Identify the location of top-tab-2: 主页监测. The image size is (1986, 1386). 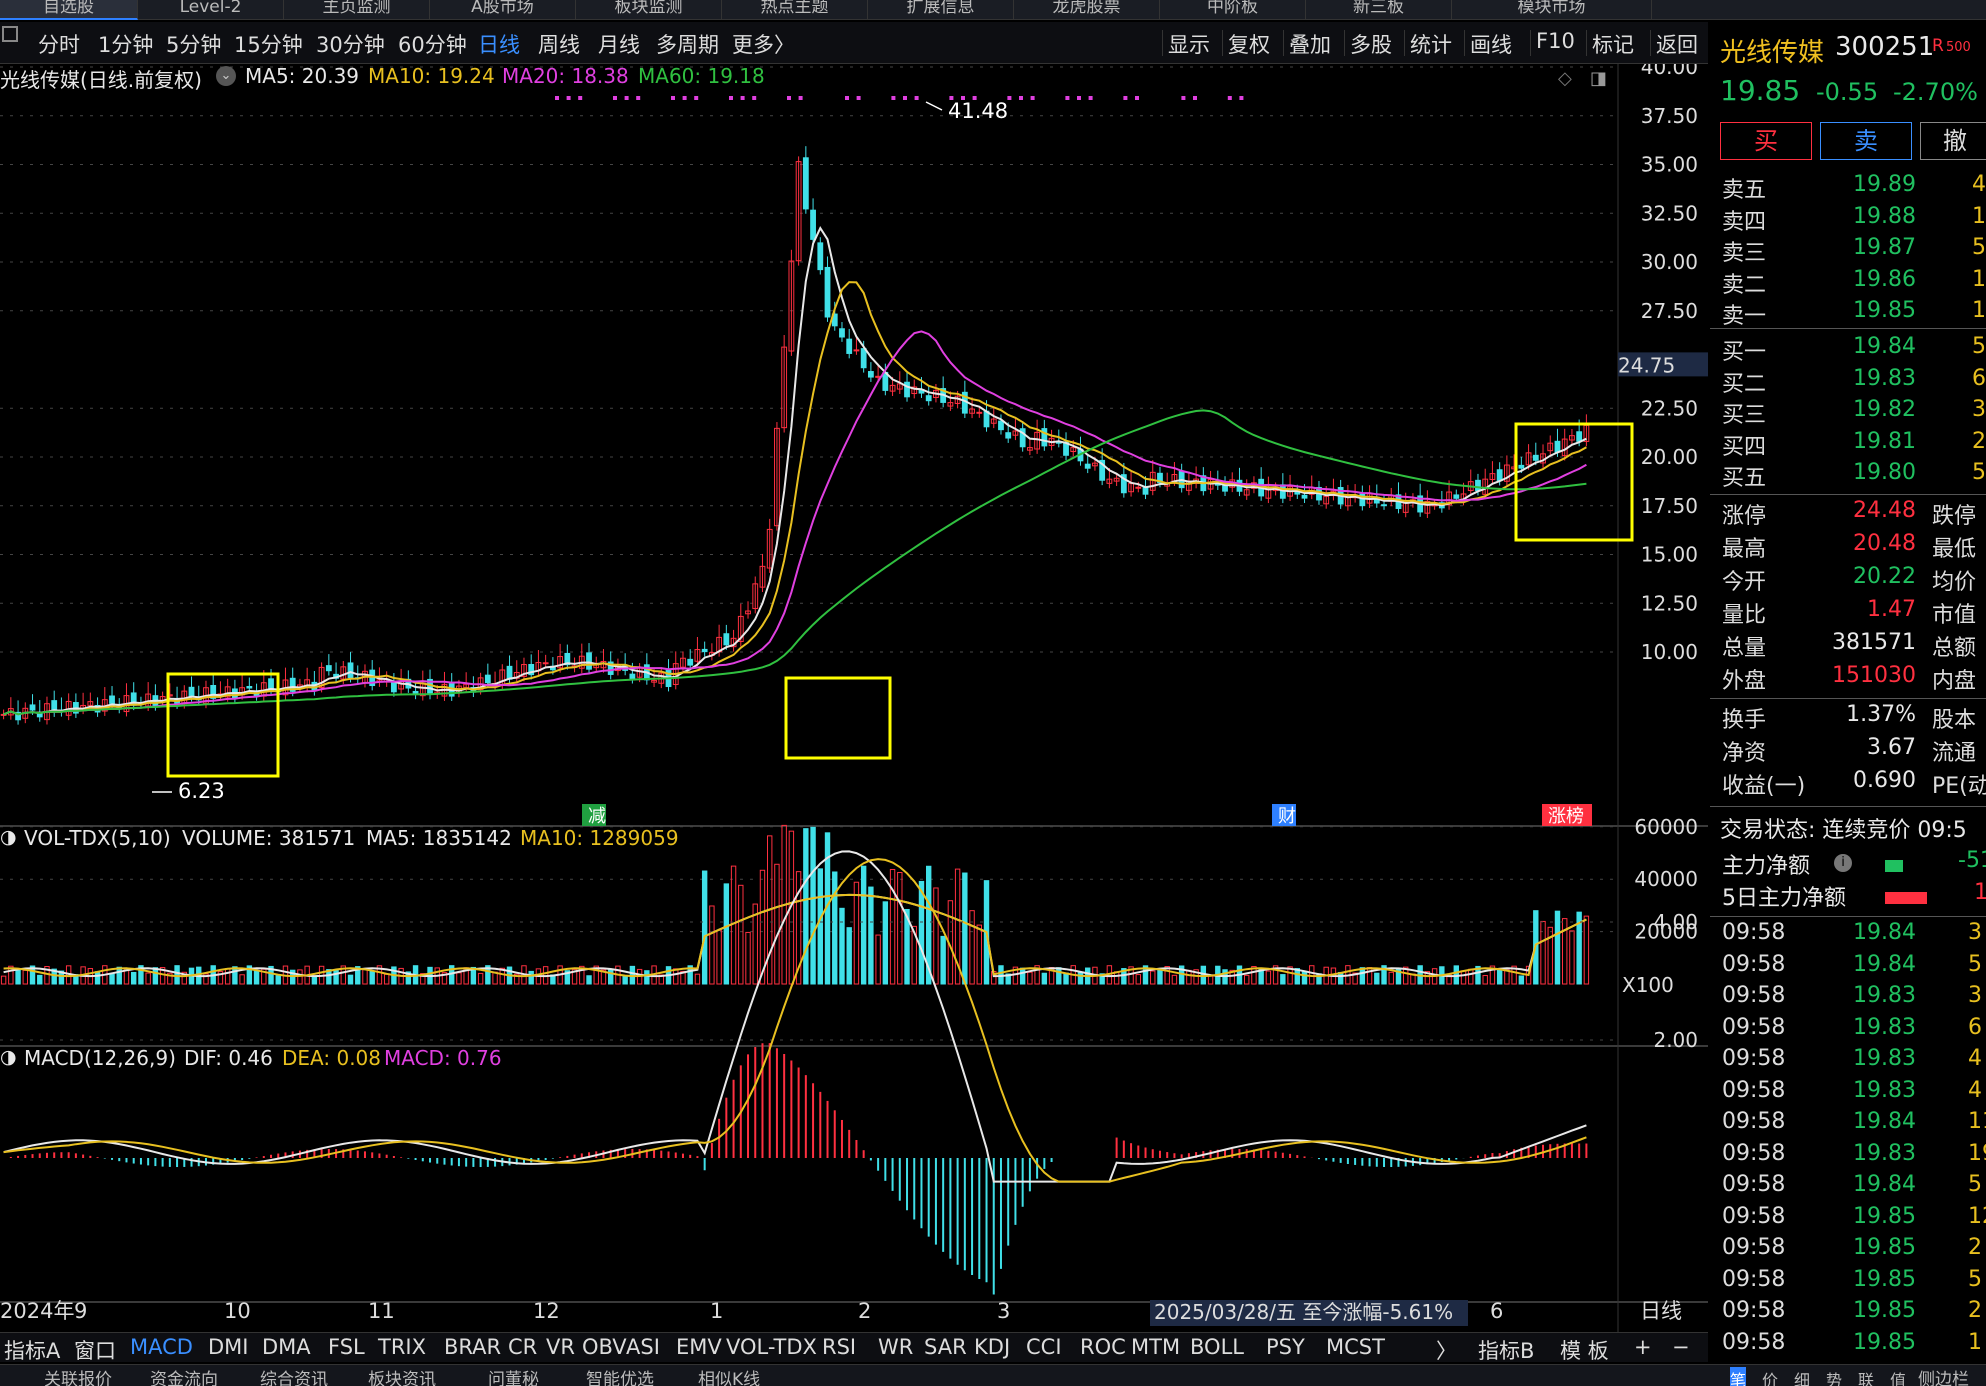
(357, 10).